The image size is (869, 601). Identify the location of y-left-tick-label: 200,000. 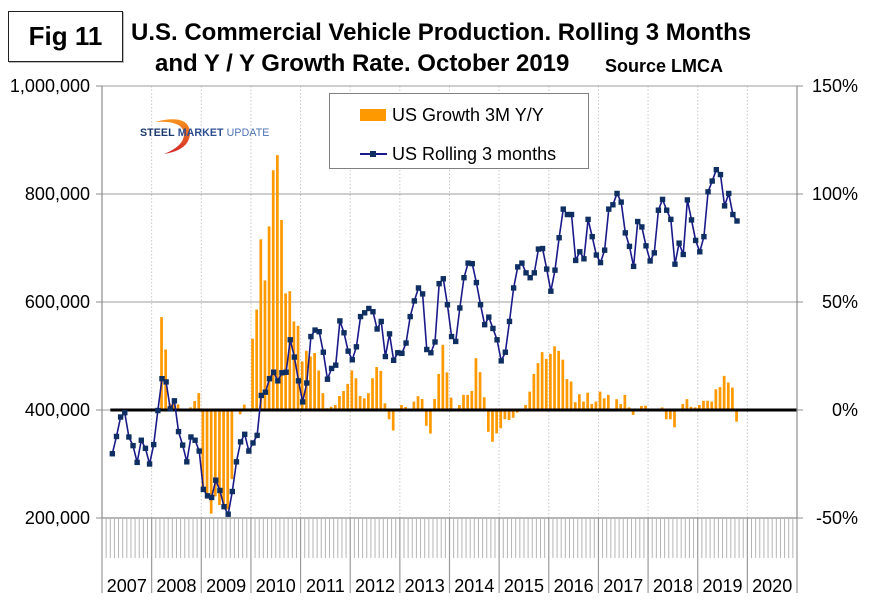
(57, 518).